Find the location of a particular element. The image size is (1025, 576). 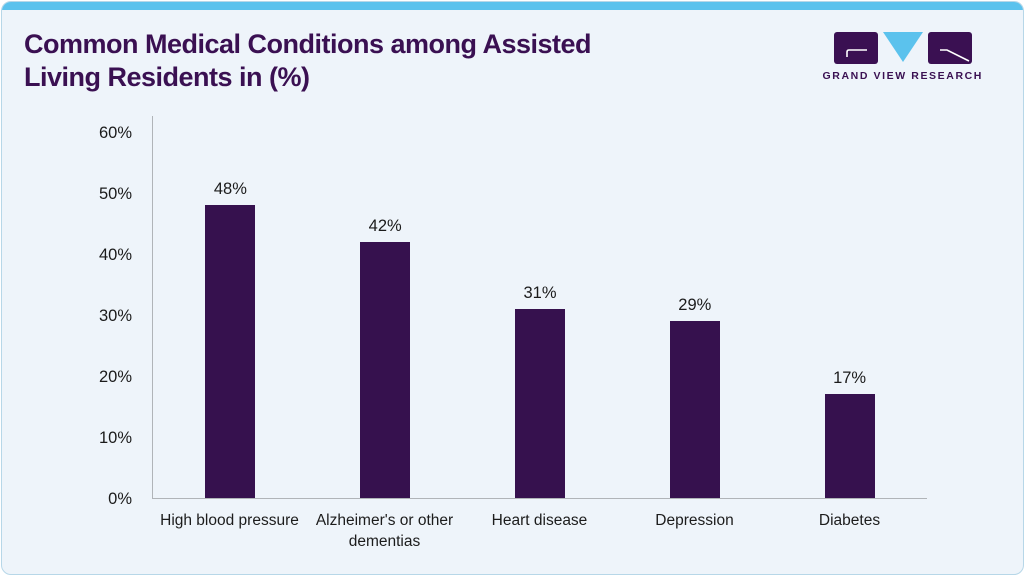

bar-slot: 29% is located at coordinates (694, 307).